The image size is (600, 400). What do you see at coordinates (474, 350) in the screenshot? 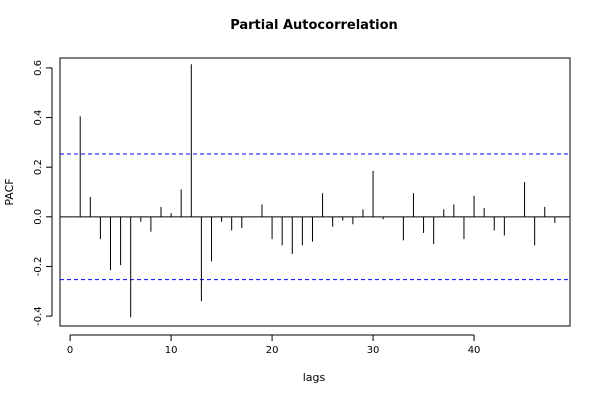
I see `x-tick-label: 40` at bounding box center [474, 350].